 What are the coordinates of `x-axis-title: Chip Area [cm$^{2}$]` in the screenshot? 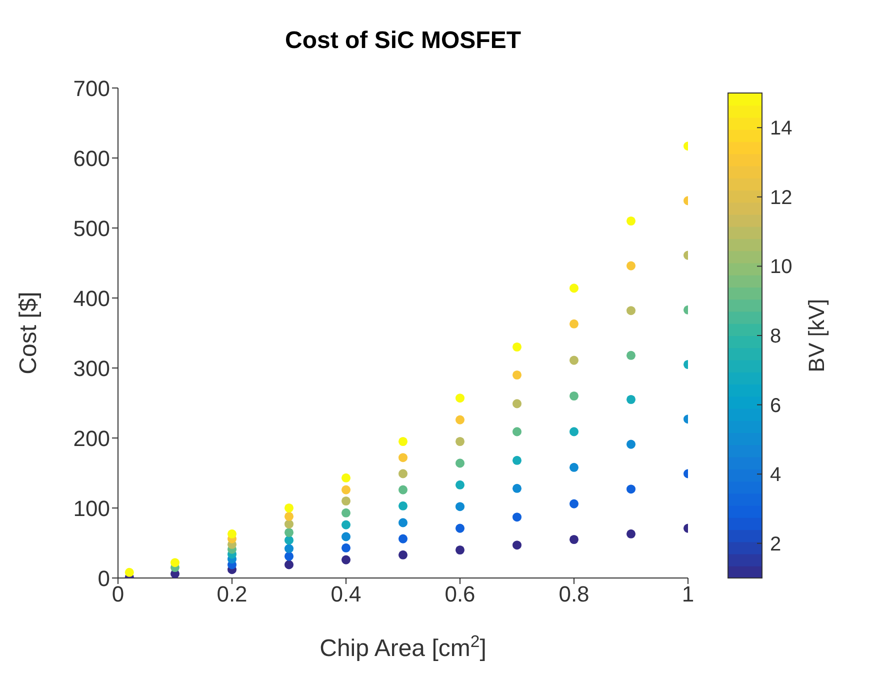 It's located at (403, 647).